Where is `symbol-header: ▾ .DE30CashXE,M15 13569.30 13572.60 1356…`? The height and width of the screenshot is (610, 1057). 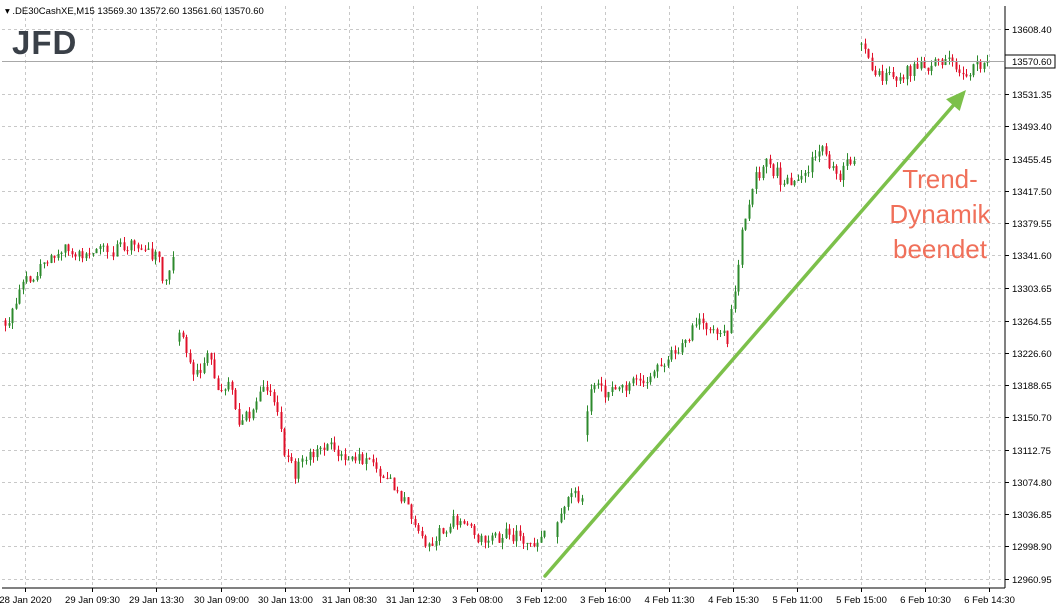
symbol-header: ▾ .DE30CashXE,M15 13569.30 13572.60 1356… is located at coordinates (134, 11).